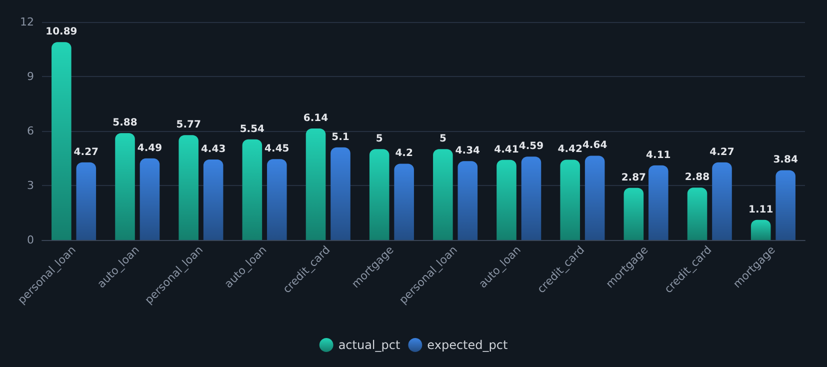  What do you see at coordinates (341, 137) in the screenshot?
I see `data-label: 5.1` at bounding box center [341, 137].